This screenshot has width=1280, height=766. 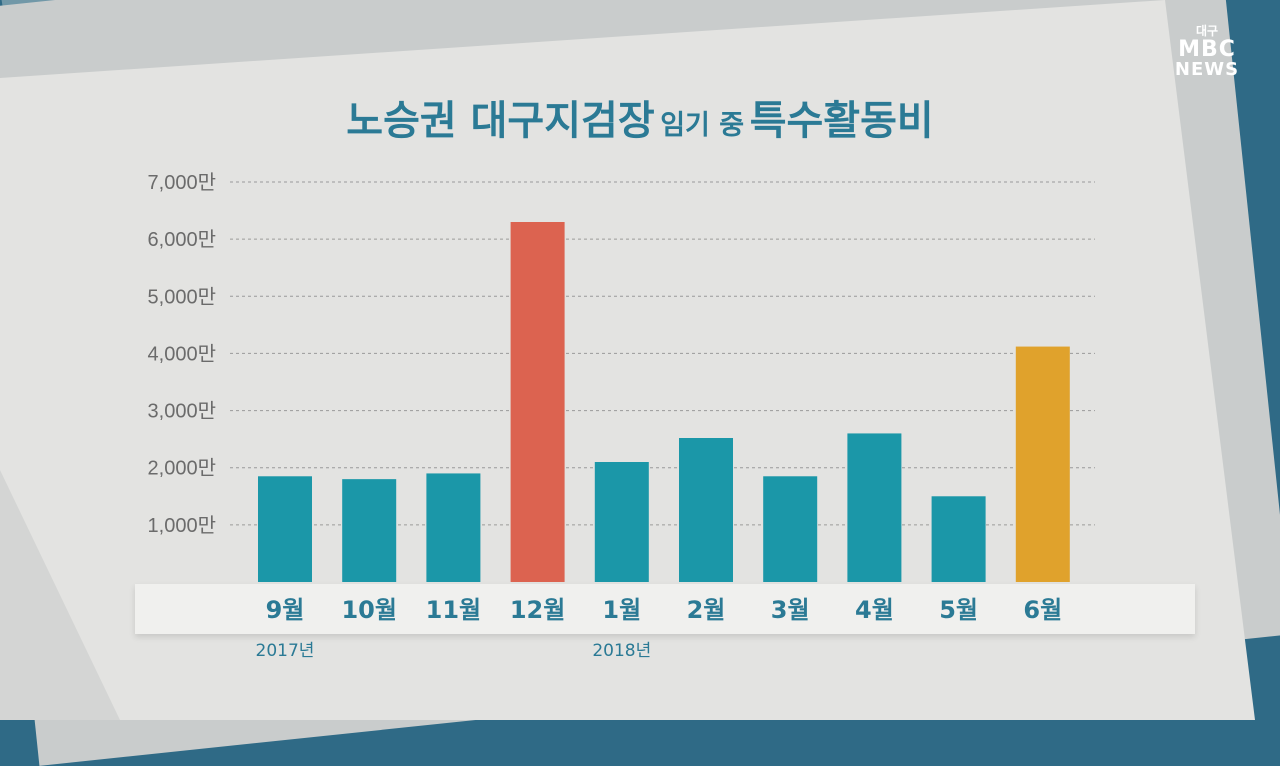 I want to click on y-tick-label: 6,000만, so click(x=182, y=239).